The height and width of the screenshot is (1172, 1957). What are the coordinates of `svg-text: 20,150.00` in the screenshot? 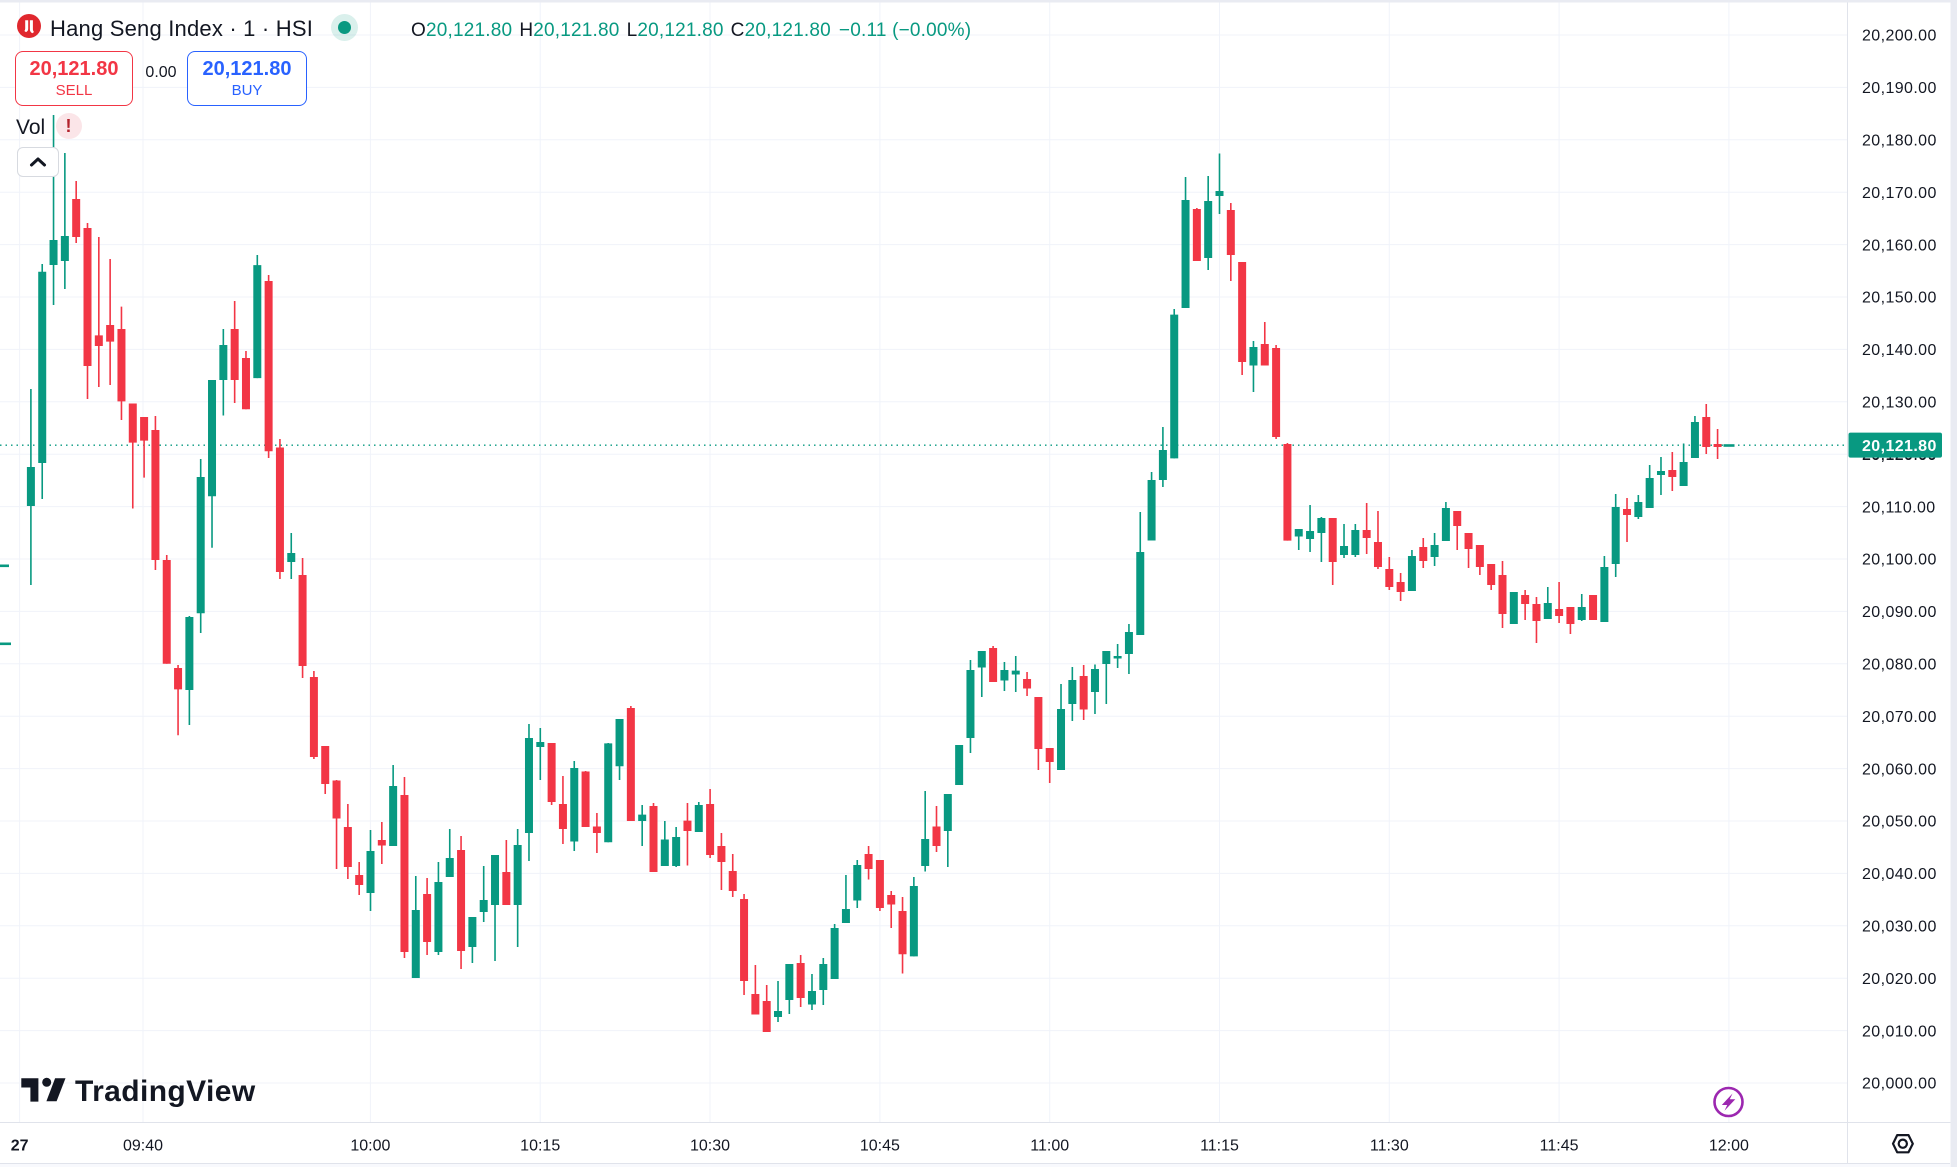 It's located at (1899, 298).